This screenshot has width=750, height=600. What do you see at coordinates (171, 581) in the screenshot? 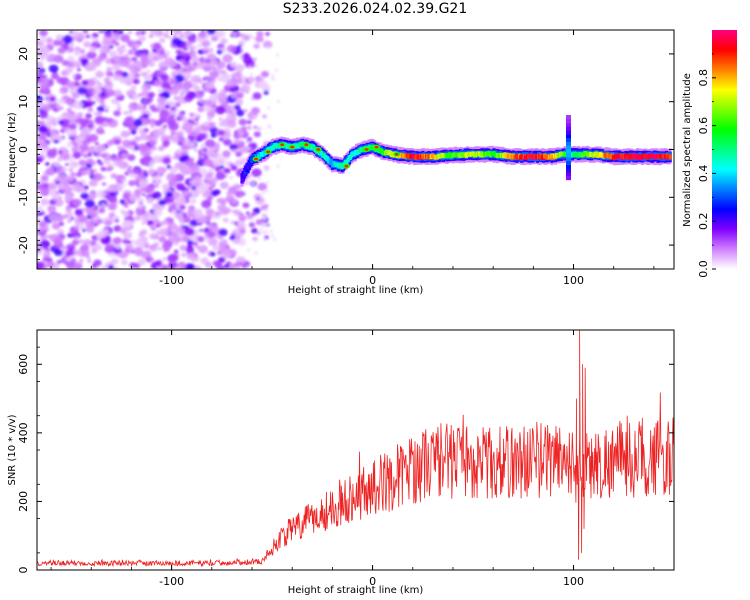
I see `snr-x-tick-label: -100` at bounding box center [171, 581].